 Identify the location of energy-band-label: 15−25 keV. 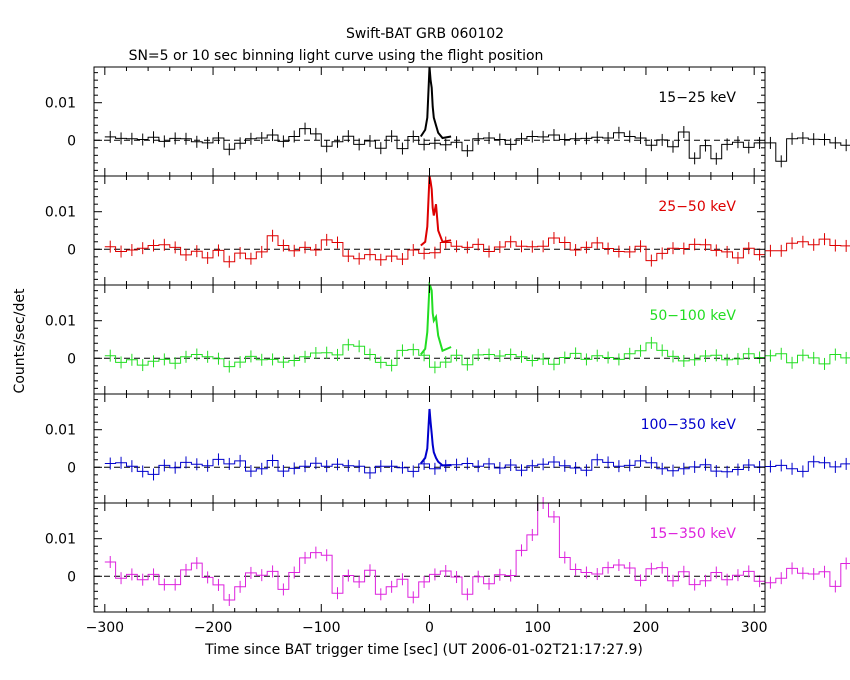
(697, 98).